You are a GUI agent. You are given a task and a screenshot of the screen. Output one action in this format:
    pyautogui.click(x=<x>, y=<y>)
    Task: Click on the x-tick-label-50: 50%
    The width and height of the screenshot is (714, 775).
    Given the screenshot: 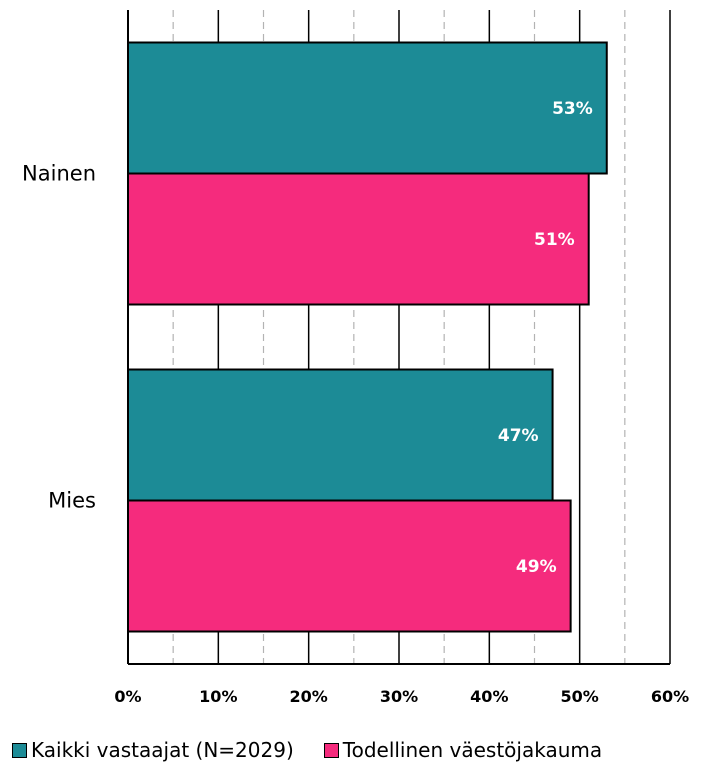 What is the action you would take?
    pyautogui.click(x=580, y=696)
    